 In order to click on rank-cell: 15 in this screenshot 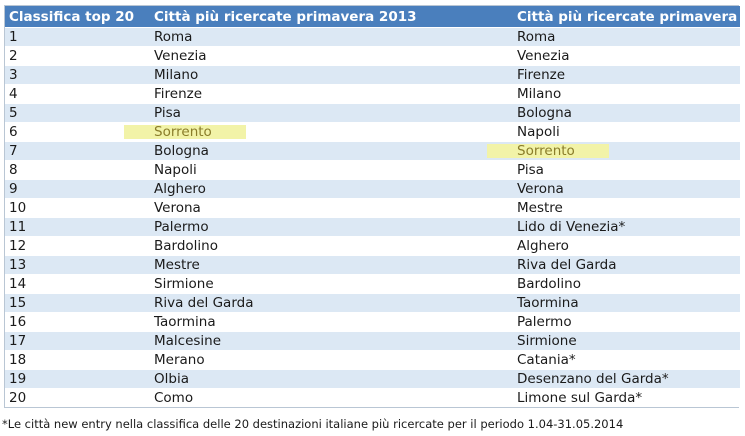, I will do `click(77, 303)`.